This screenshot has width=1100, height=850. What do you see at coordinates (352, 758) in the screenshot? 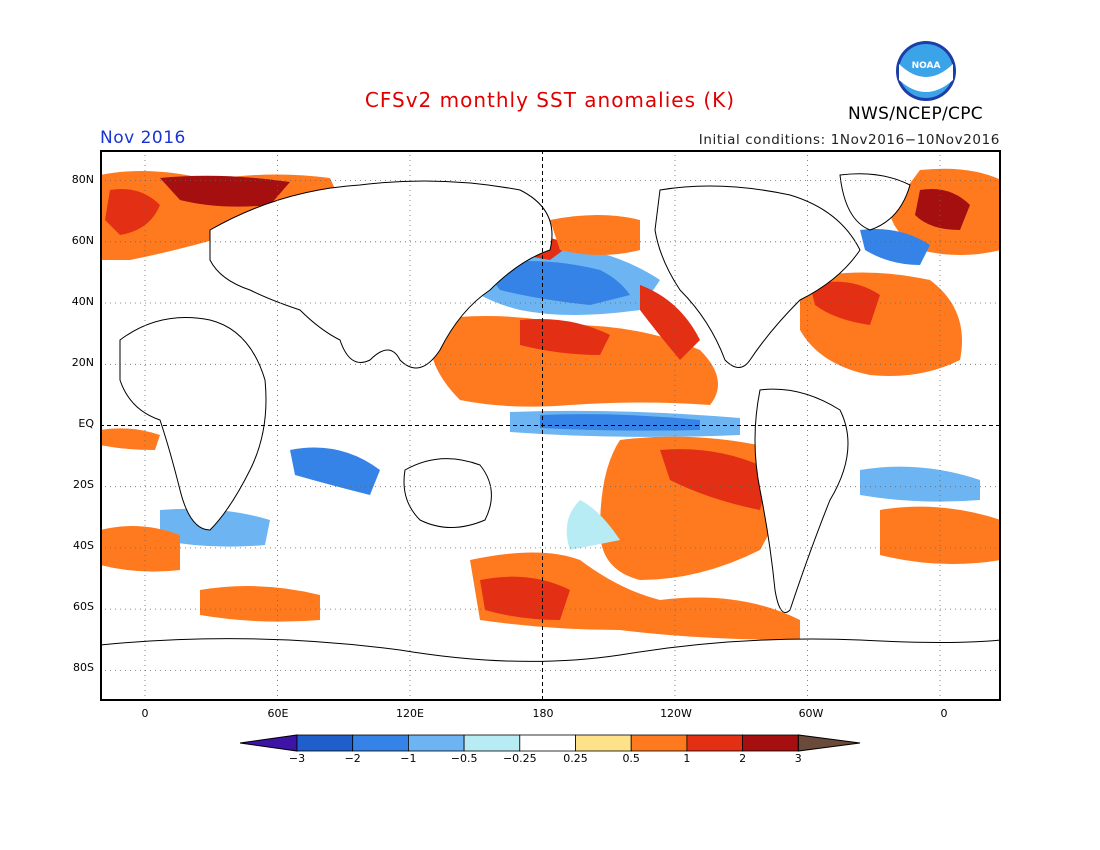
I see `colorbar-label: −2` at bounding box center [352, 758].